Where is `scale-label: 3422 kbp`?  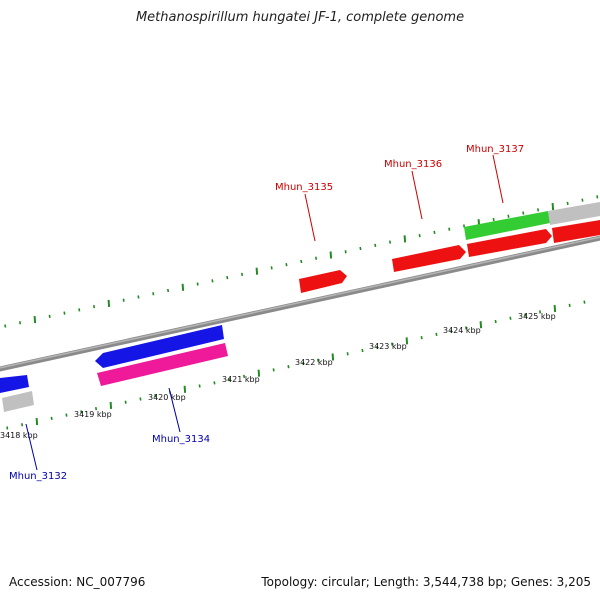 scale-label: 3422 kbp is located at coordinates (314, 362).